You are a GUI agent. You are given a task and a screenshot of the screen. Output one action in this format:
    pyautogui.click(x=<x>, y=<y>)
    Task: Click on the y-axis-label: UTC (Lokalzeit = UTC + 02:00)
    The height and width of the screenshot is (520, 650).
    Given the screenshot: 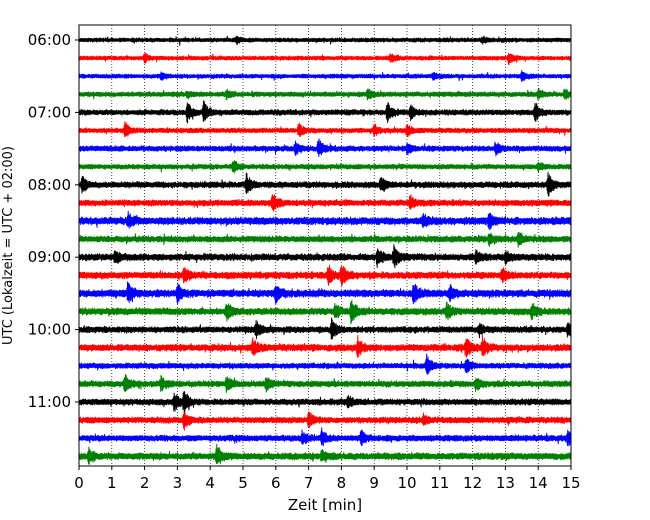 What is the action you would take?
    pyautogui.click(x=8, y=245)
    